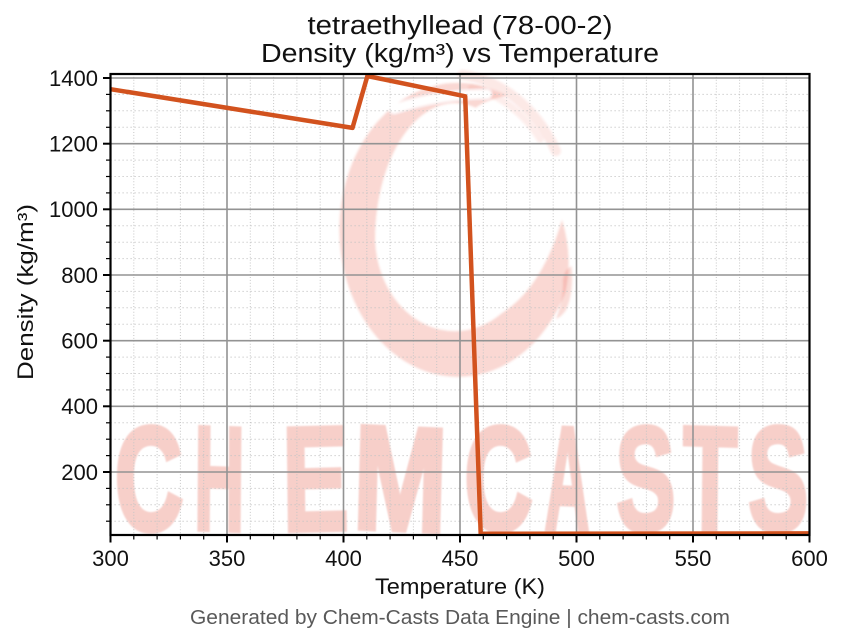  What do you see at coordinates (460, 586) in the screenshot?
I see `svg-text: Temperature (K)` at bounding box center [460, 586].